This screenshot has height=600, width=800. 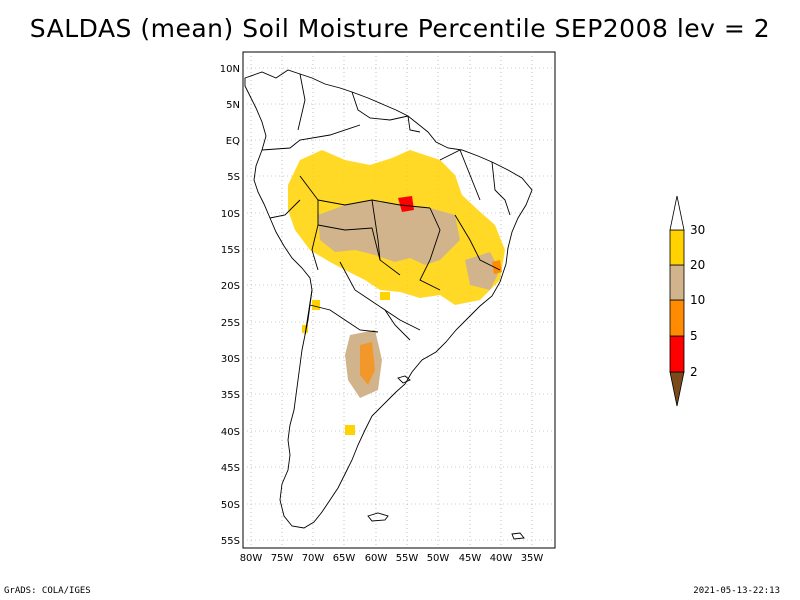 I want to click on color-legend: 2 5 10 20 30, so click(x=687, y=301).